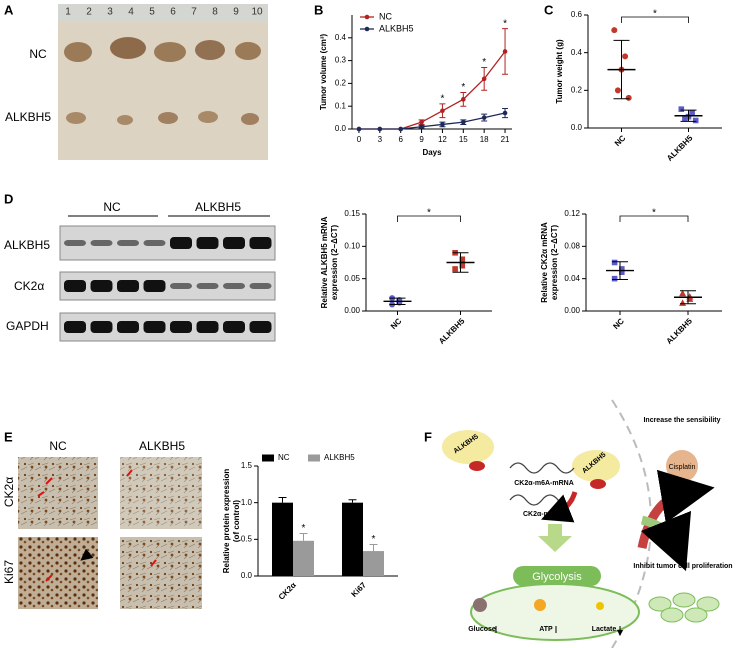 Image resolution: width=738 pixels, height=648 pixels. I want to click on effect-label: Inhibit tumor cell proliferation, so click(682, 566).